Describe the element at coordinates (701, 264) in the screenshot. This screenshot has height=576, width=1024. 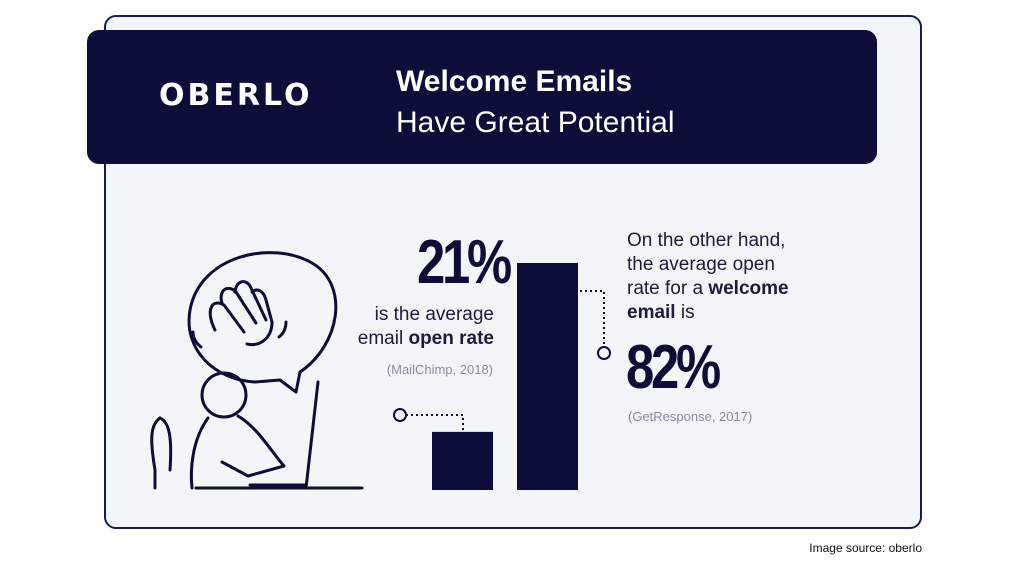
I see `right-stat-line2: the average open` at that location.